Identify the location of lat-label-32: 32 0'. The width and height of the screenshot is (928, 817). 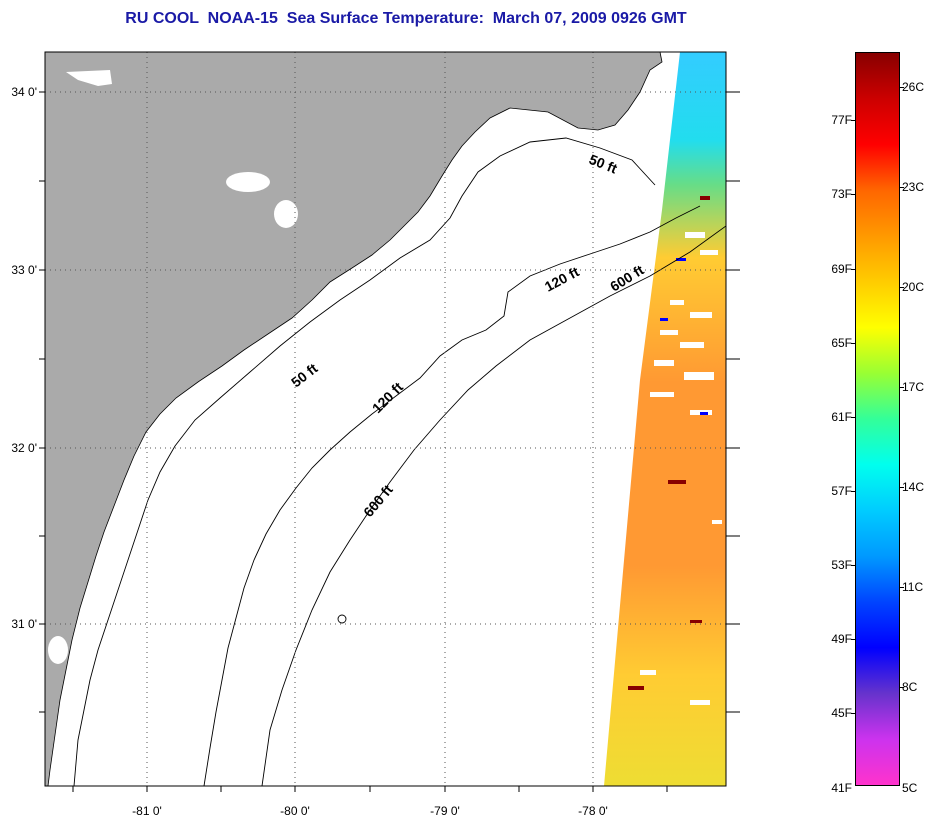
(24, 448).